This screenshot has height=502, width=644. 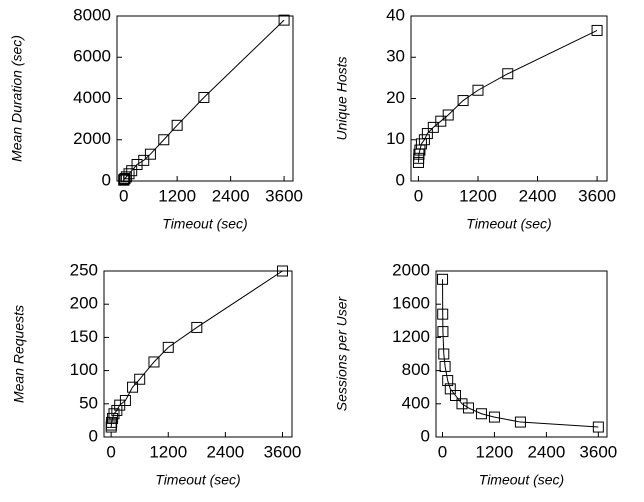 What do you see at coordinates (92, 97) in the screenshot?
I see `y-tick-label: 4000` at bounding box center [92, 97].